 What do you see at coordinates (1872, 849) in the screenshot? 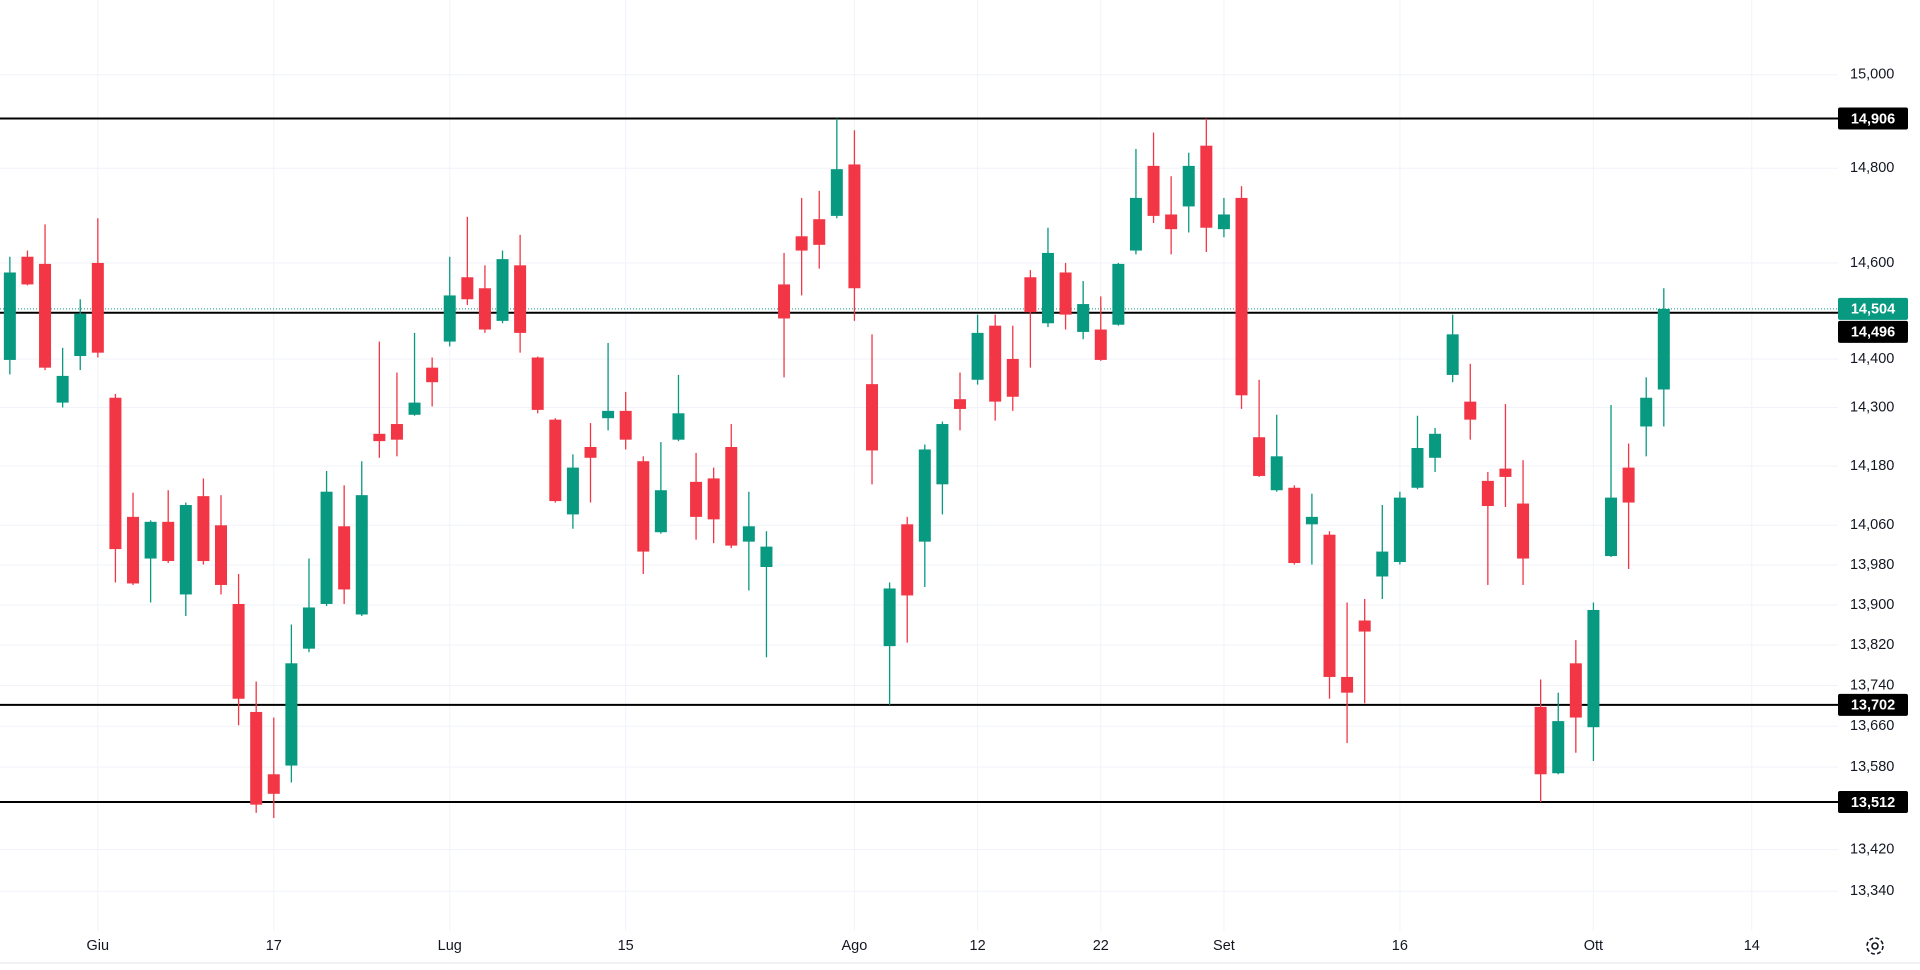
I see `y-tick-label: 13,420` at bounding box center [1872, 849].